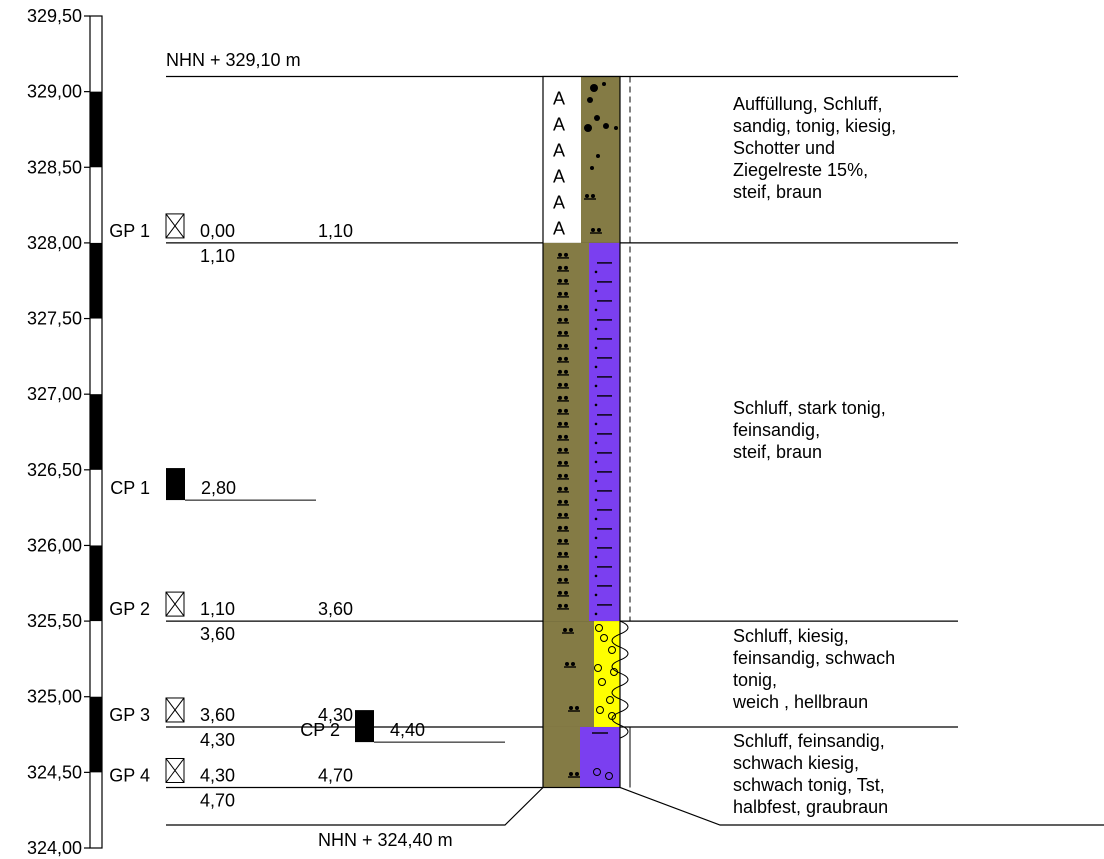  Describe the element at coordinates (776, 430) in the screenshot. I see `layer-description-line: feinsandig,` at that location.